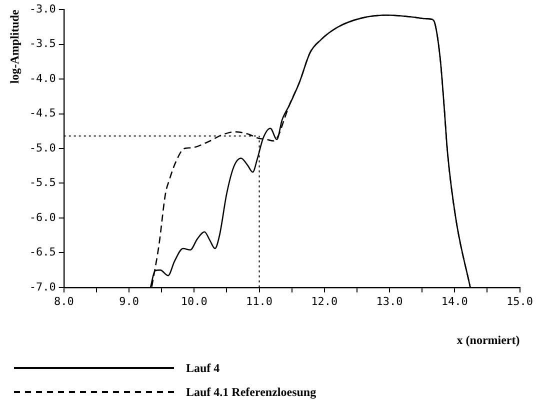  What do you see at coordinates (324, 301) in the screenshot?
I see `x-tick-label: 12.0` at bounding box center [324, 301].